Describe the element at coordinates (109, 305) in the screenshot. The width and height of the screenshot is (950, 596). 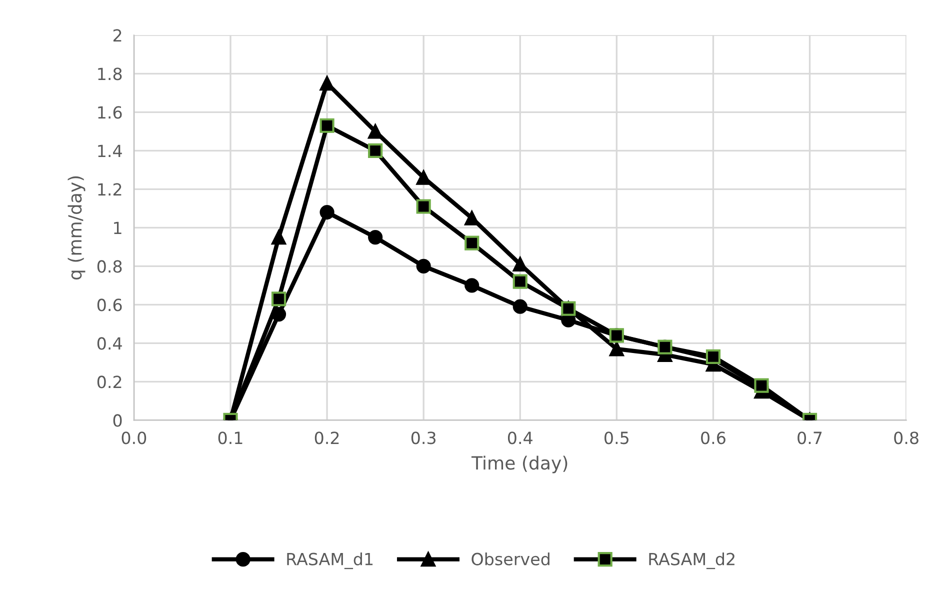
I see `y-tick-label: 0.6` at that location.